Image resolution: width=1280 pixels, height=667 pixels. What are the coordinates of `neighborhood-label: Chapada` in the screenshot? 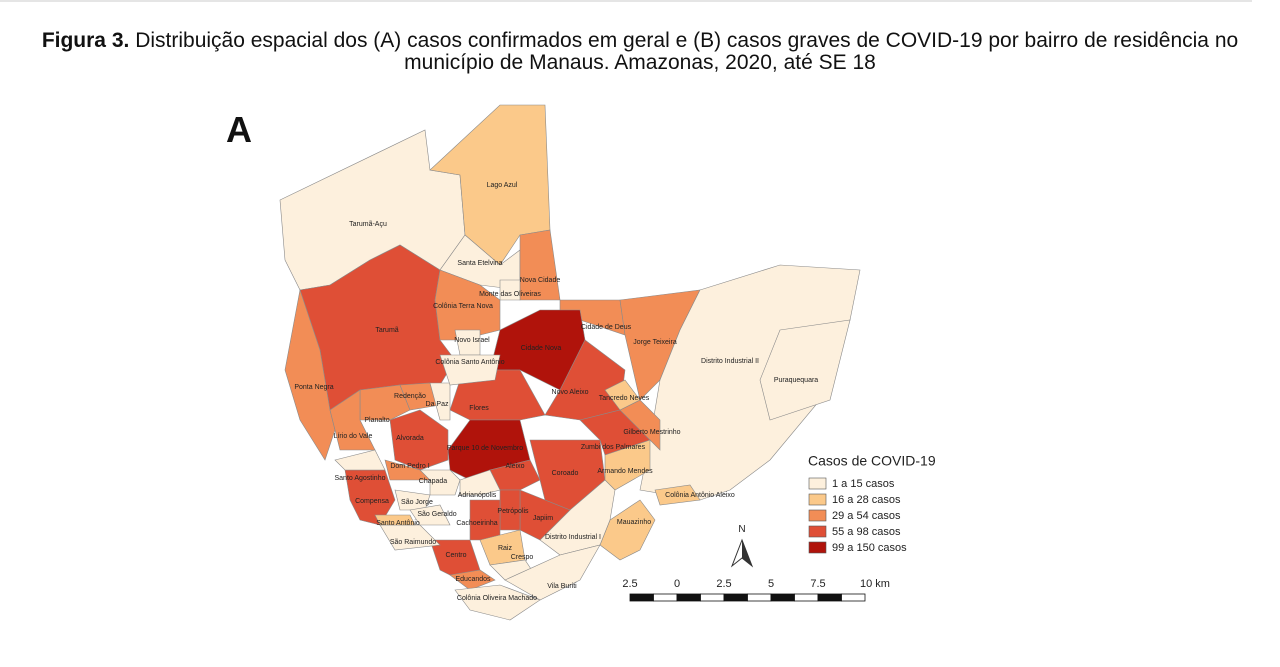 It's located at (433, 481).